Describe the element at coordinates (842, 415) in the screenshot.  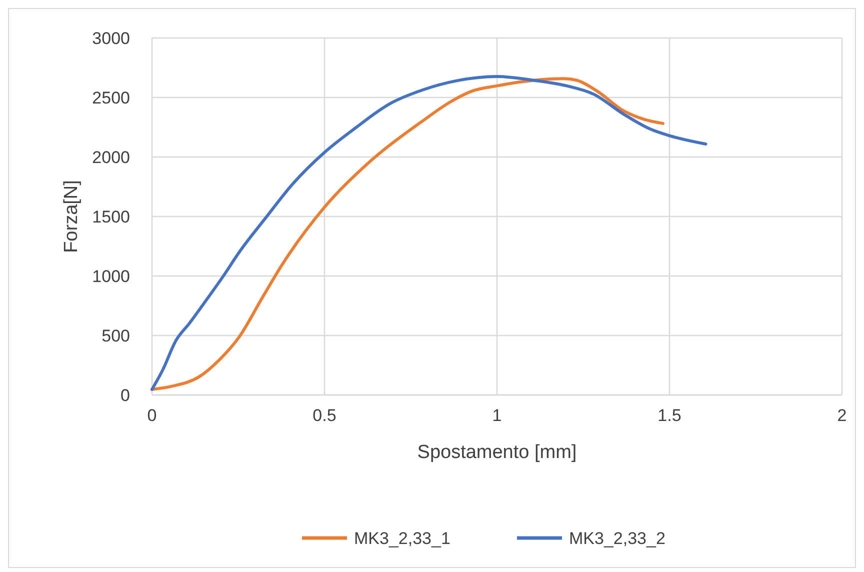
I see `x-tick-label: 2` at that location.